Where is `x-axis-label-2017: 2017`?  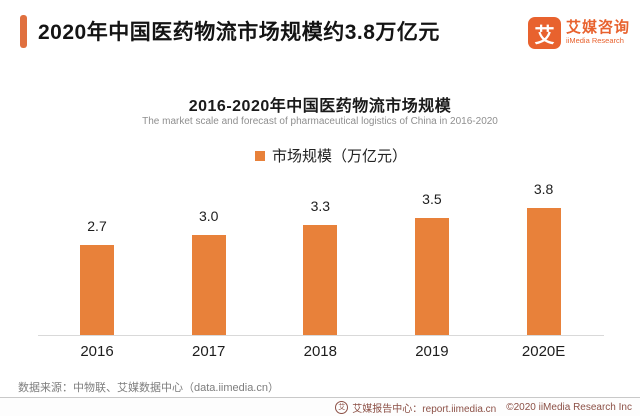 x-axis-label-2017: 2017 is located at coordinates (209, 351).